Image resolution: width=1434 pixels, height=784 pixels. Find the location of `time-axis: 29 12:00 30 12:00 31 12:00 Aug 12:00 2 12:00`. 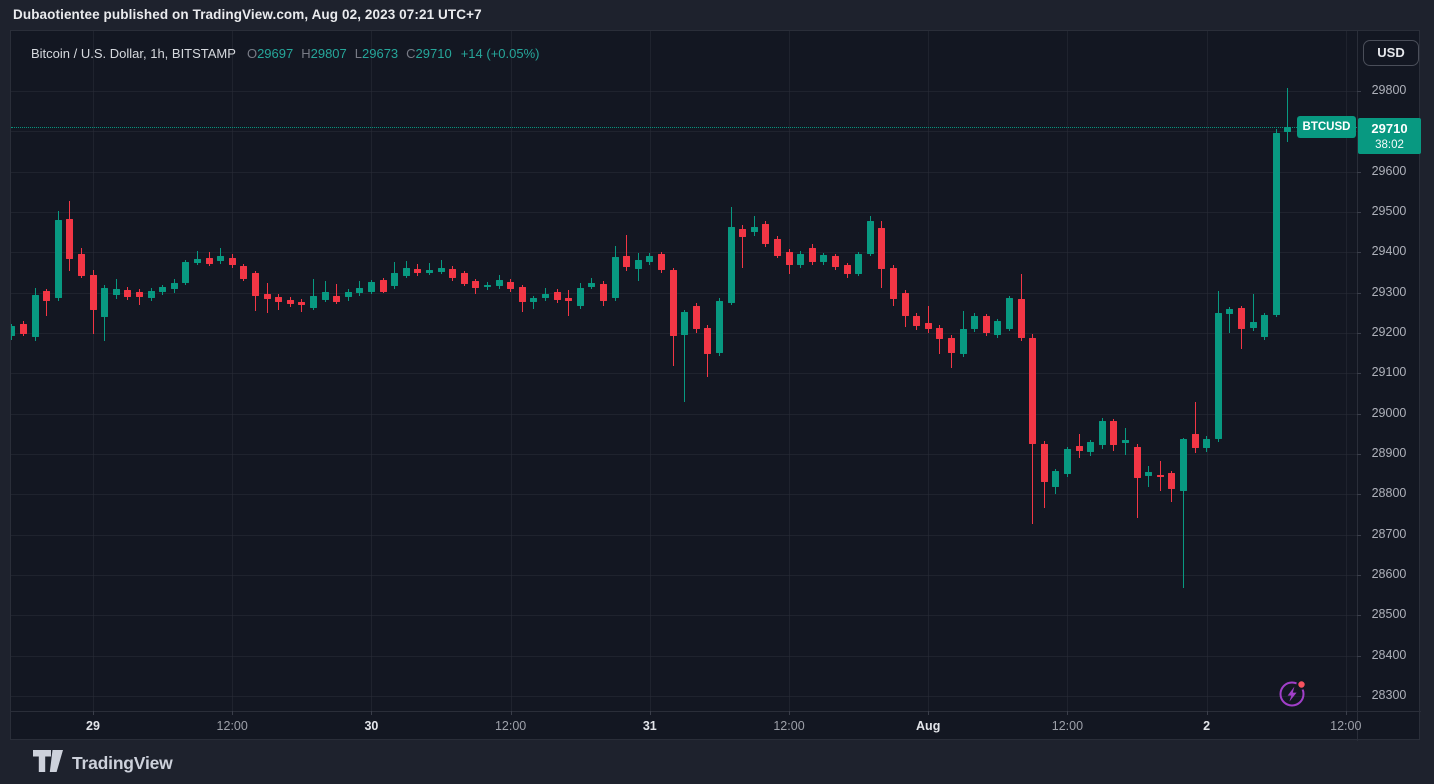

time-axis: 29 12:00 30 12:00 31 12:00 Aug 12:00 2 12:00 is located at coordinates (716, 726).